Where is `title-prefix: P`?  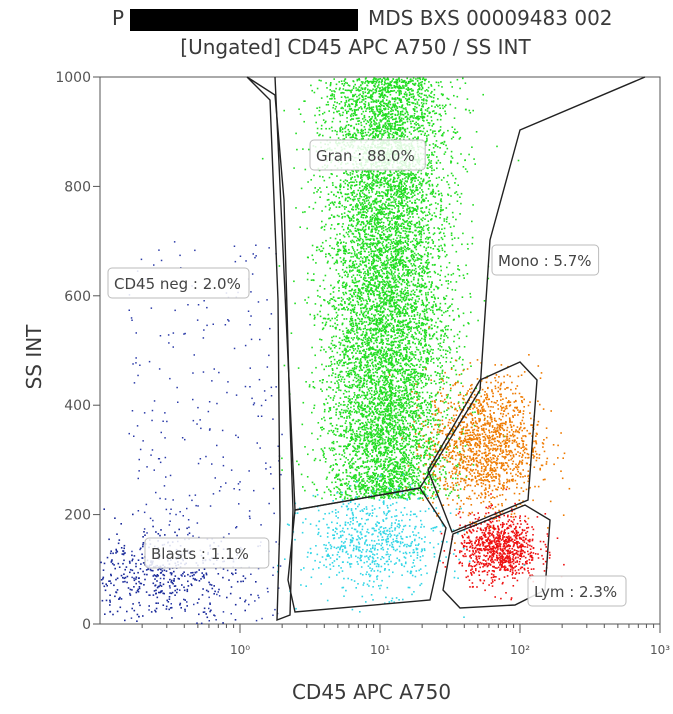
title-prefix: P is located at coordinates (118, 18).